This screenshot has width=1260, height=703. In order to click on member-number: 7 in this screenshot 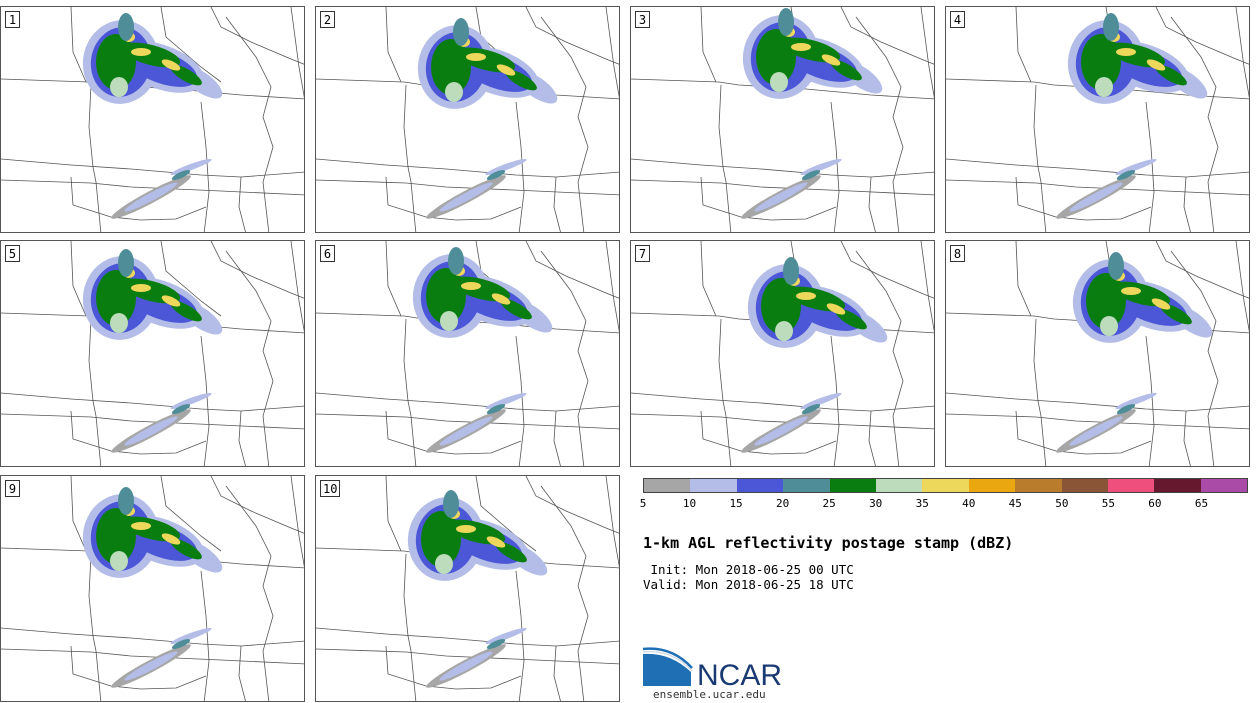, I will do `click(642, 253)`.